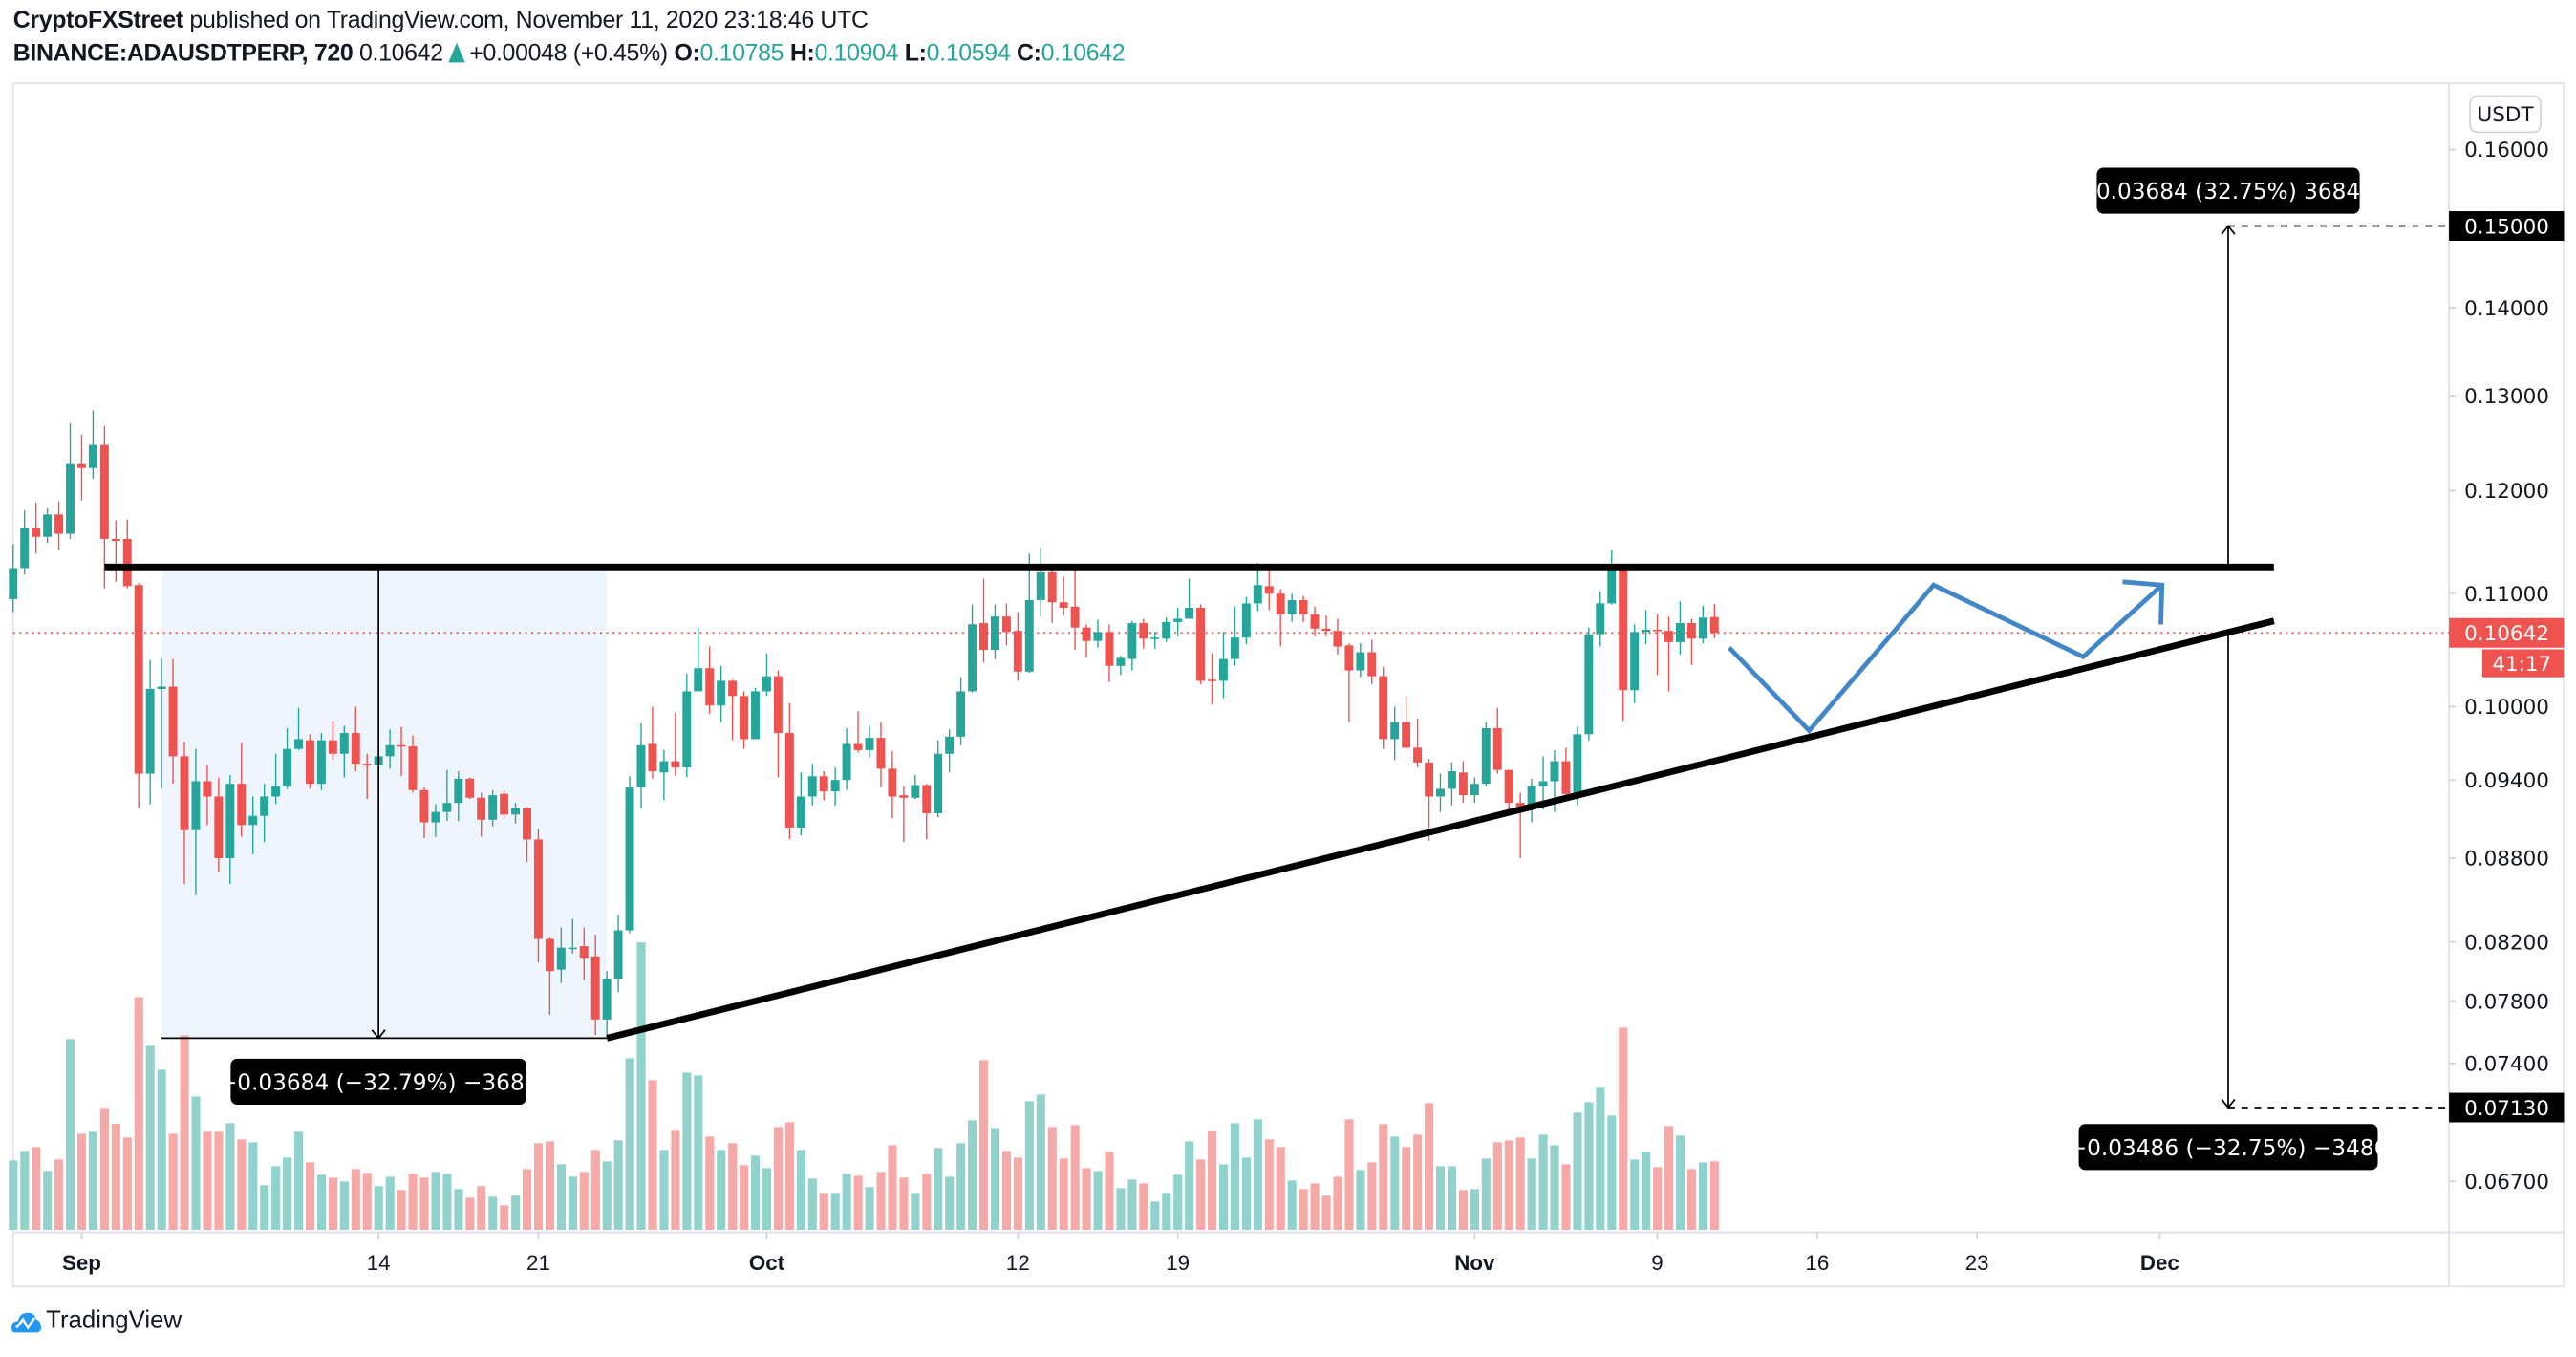 This screenshot has height=1357, width=2576. I want to click on author-name: CryptoFXStreet, so click(97, 21).